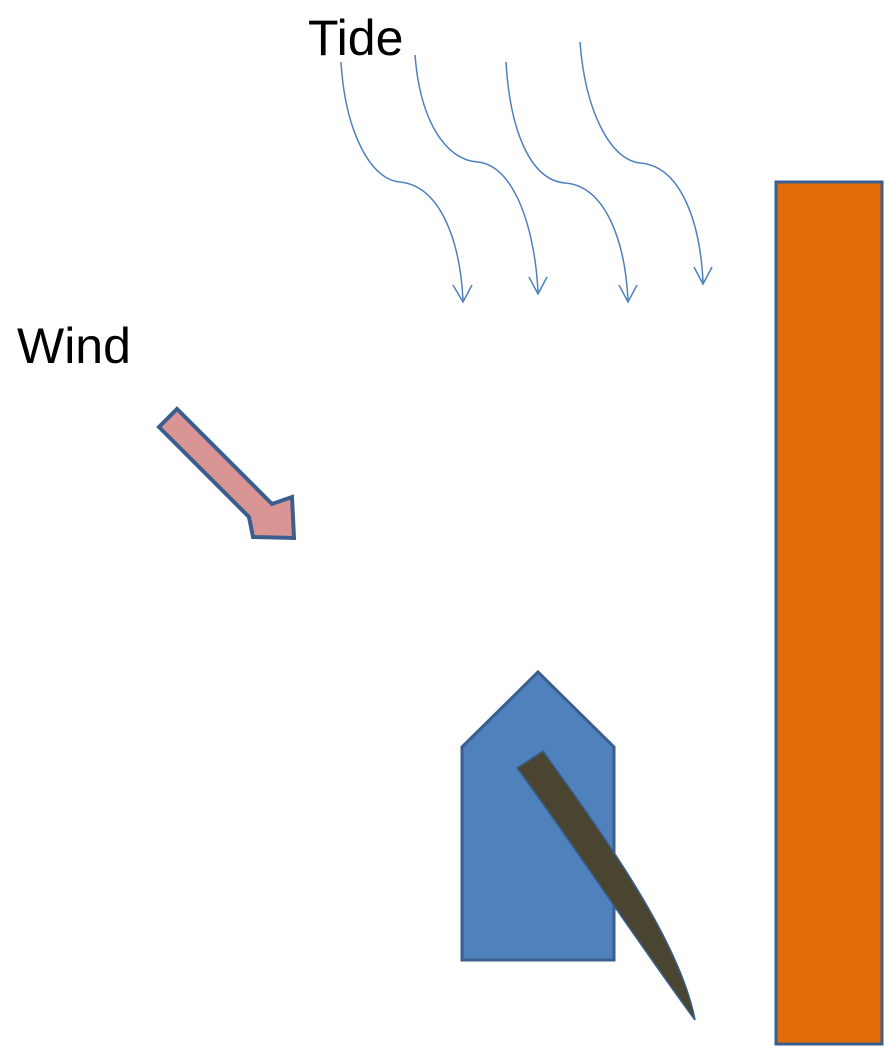 Image resolution: width=885 pixels, height=1052 pixels. Describe the element at coordinates (74, 346) in the screenshot. I see `wind-label: Wind` at that location.